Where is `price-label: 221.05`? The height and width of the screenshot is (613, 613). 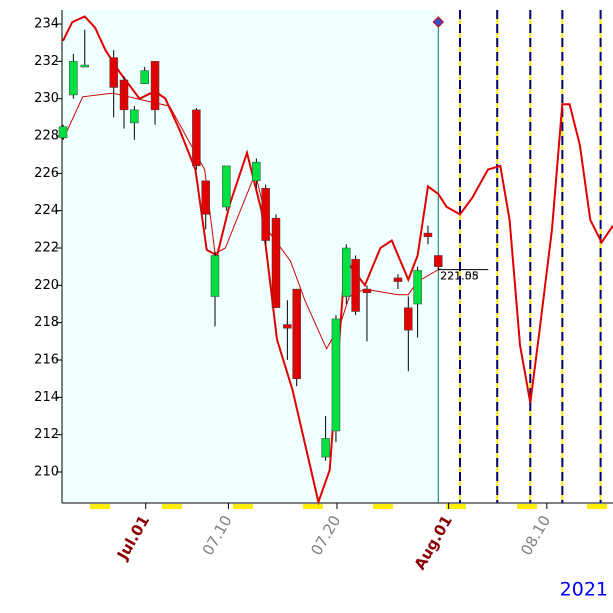
price-label: 221.05 is located at coordinates (459, 276).